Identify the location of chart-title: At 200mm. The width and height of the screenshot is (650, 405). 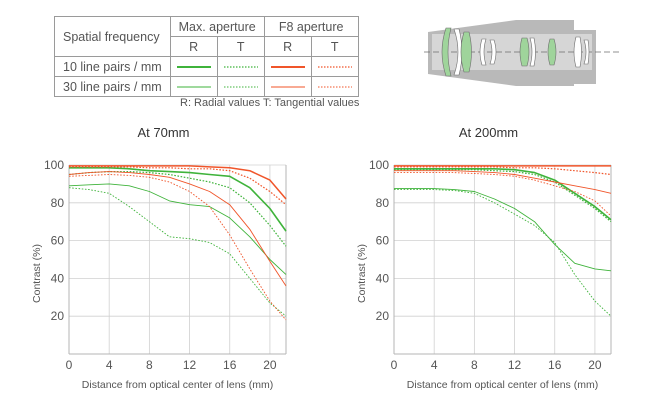
(488, 132).